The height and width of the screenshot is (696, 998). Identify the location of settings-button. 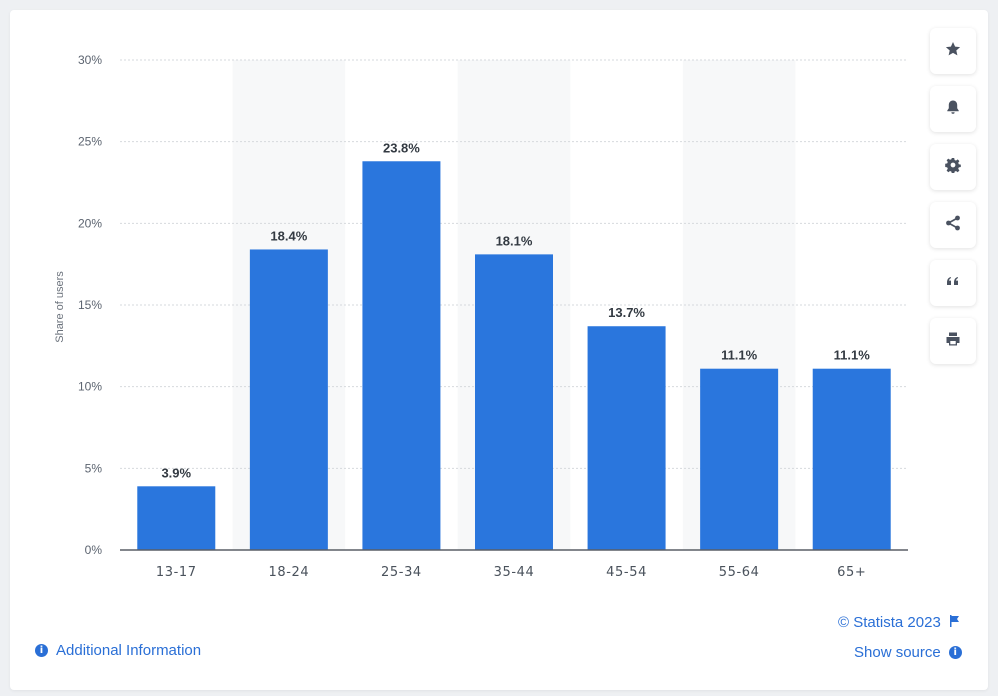
(953, 167).